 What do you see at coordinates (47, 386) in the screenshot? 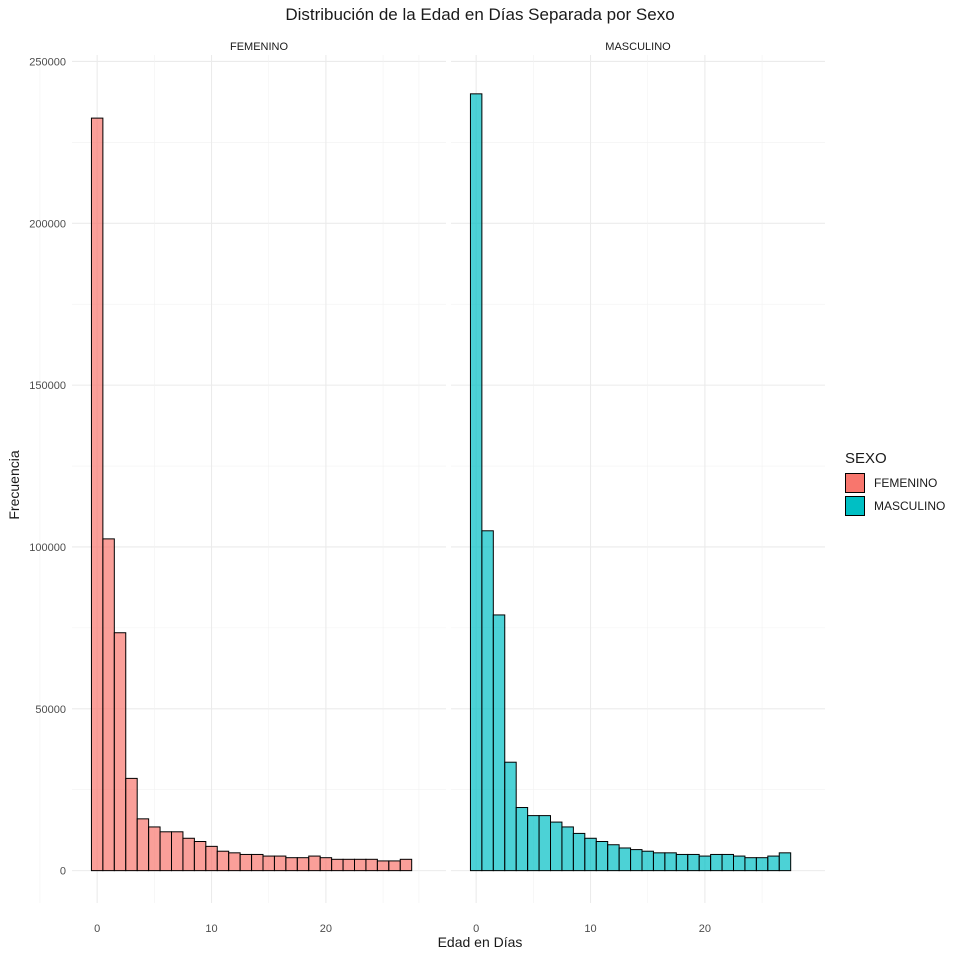
I see `y-tick-label-150000: 150000` at bounding box center [47, 386].